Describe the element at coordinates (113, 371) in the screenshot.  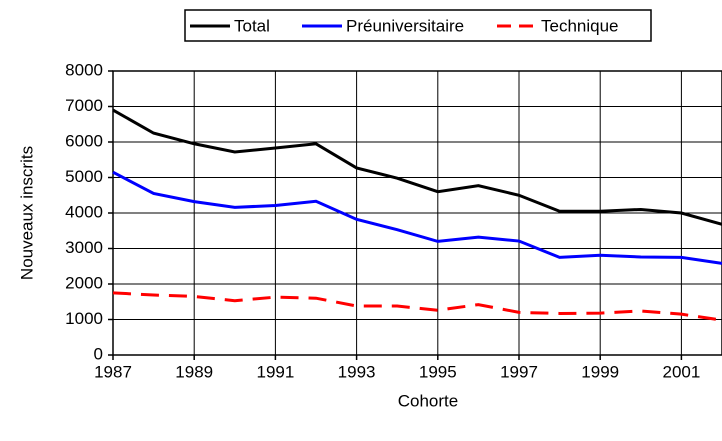
I see `x-tick-label: 1987` at that location.